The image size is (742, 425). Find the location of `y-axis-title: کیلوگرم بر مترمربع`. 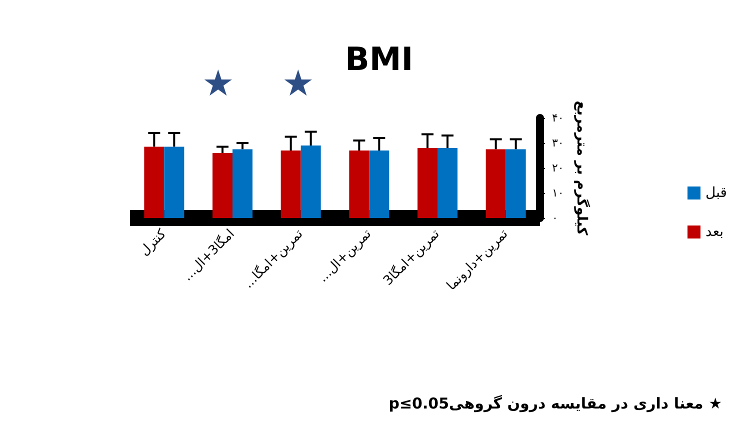

y-axis-title: کیلوگرم بر مترمربع is located at coordinates (582, 168).